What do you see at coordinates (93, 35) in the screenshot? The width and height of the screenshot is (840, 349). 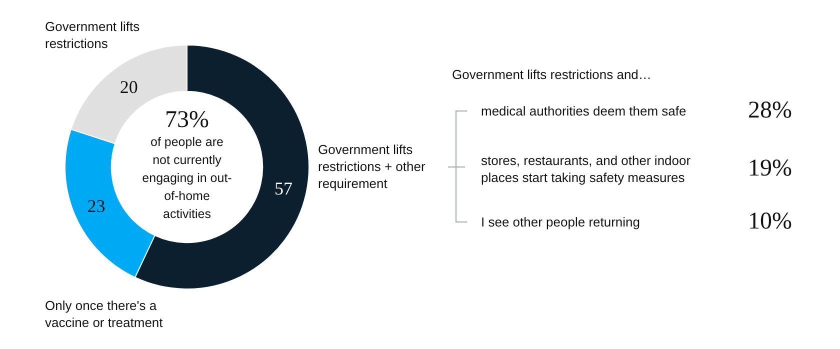 I see `slice-label: Government lifts restrictions` at bounding box center [93, 35].